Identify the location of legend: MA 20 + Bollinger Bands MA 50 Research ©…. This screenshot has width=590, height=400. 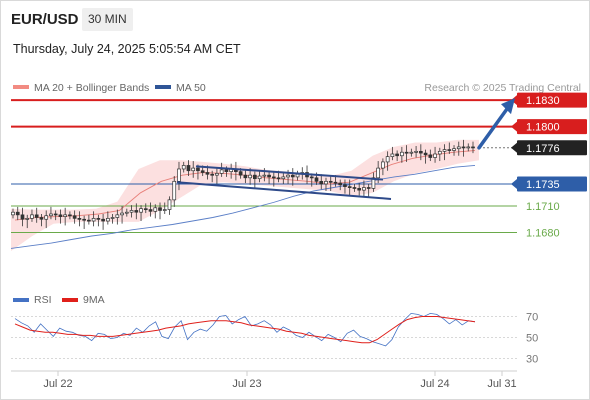
(297, 88).